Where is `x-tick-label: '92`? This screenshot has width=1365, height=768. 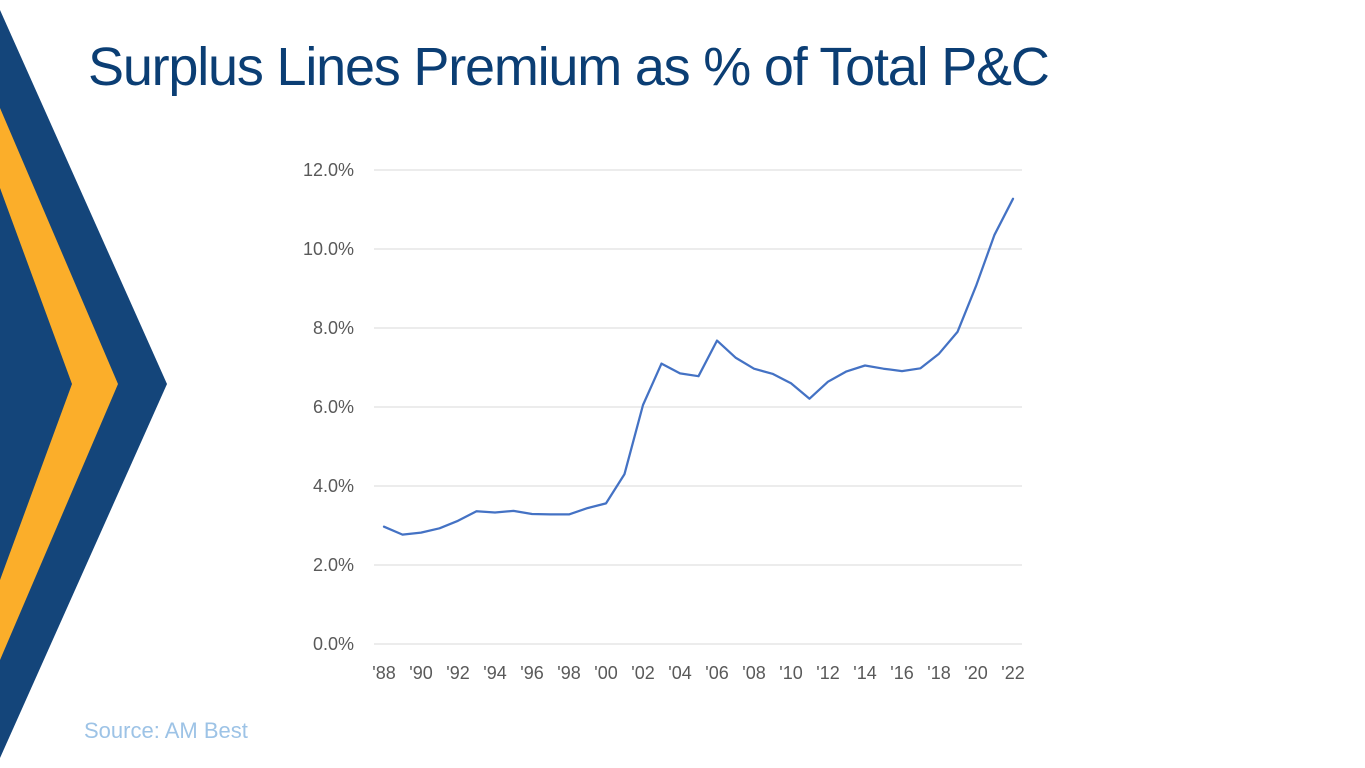 x-tick-label: '92 is located at coordinates (457, 673).